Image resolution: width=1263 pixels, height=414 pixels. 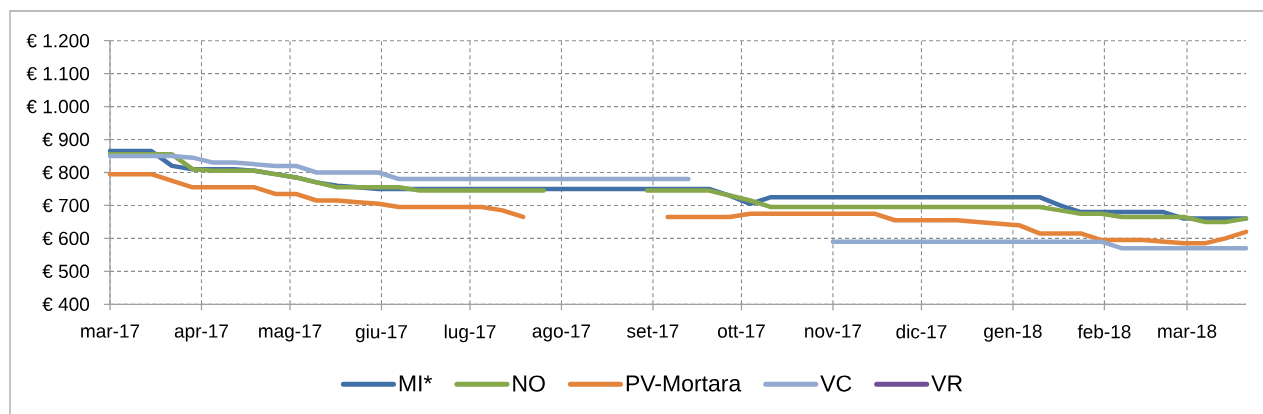 What do you see at coordinates (290, 333) in the screenshot?
I see `x-tick-label: mag-17` at bounding box center [290, 333].